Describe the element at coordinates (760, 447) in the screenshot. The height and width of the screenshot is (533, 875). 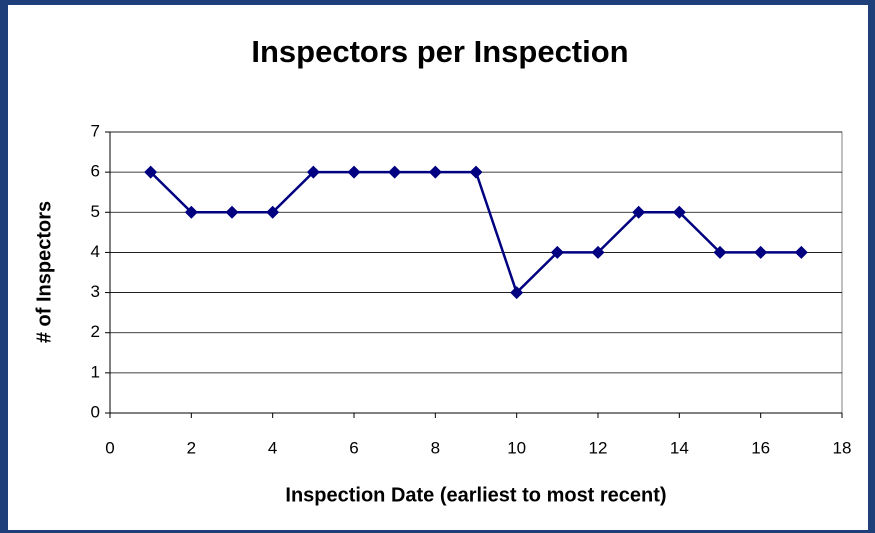
I see `x-tick-label: 16` at that location.